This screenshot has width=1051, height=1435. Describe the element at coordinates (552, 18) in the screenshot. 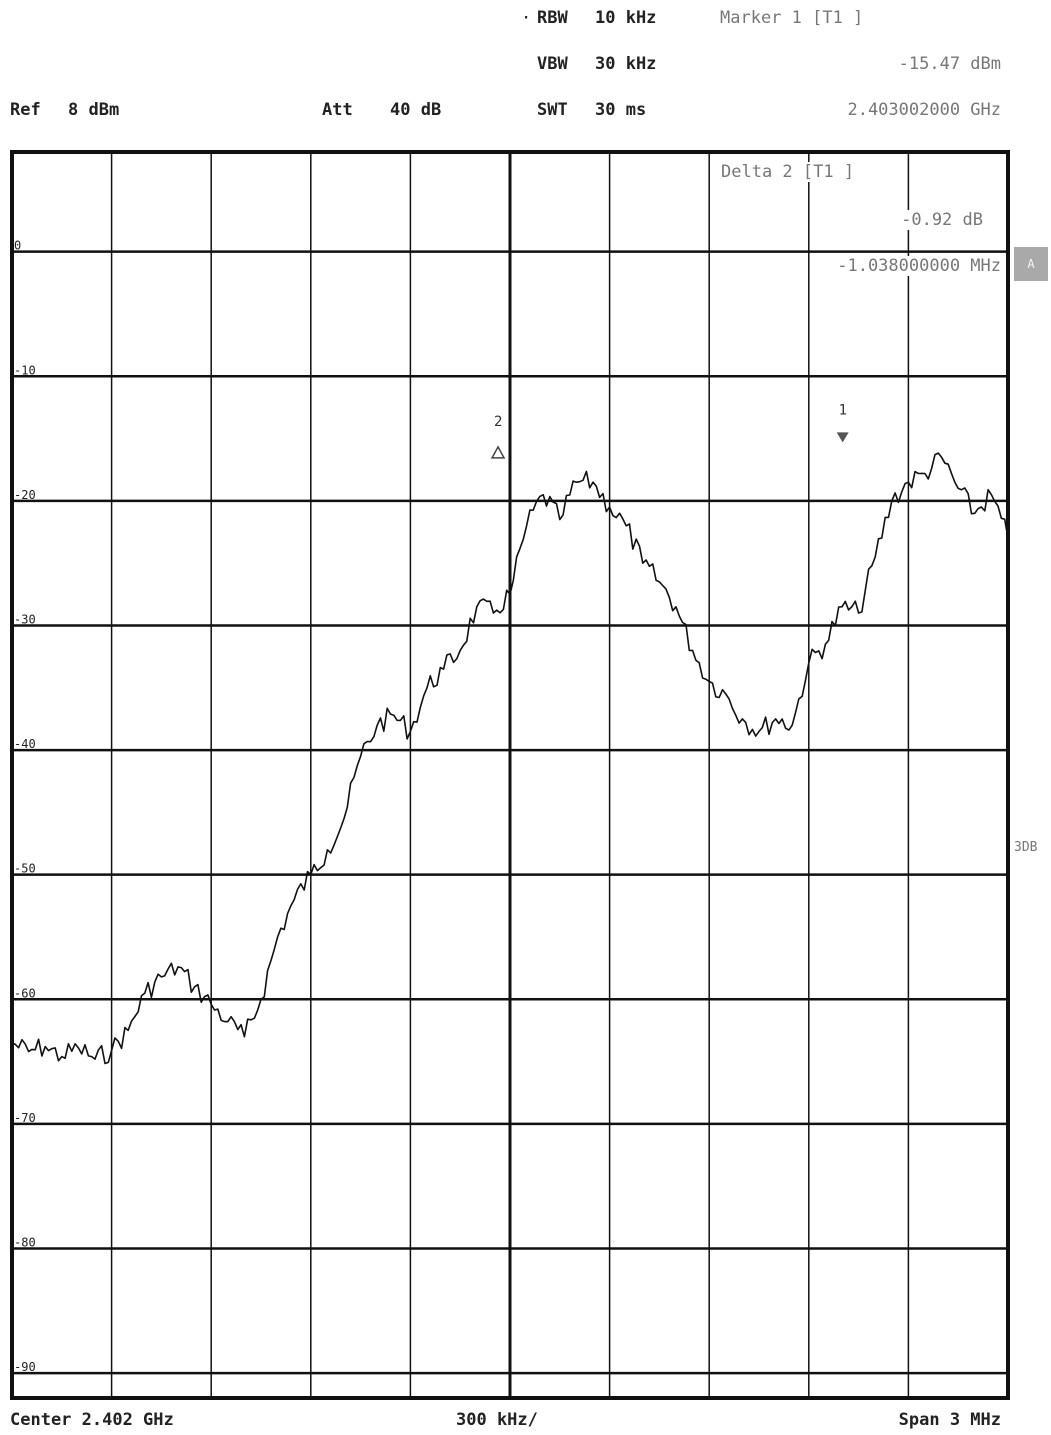

I see `rbw-label: RBW` at that location.